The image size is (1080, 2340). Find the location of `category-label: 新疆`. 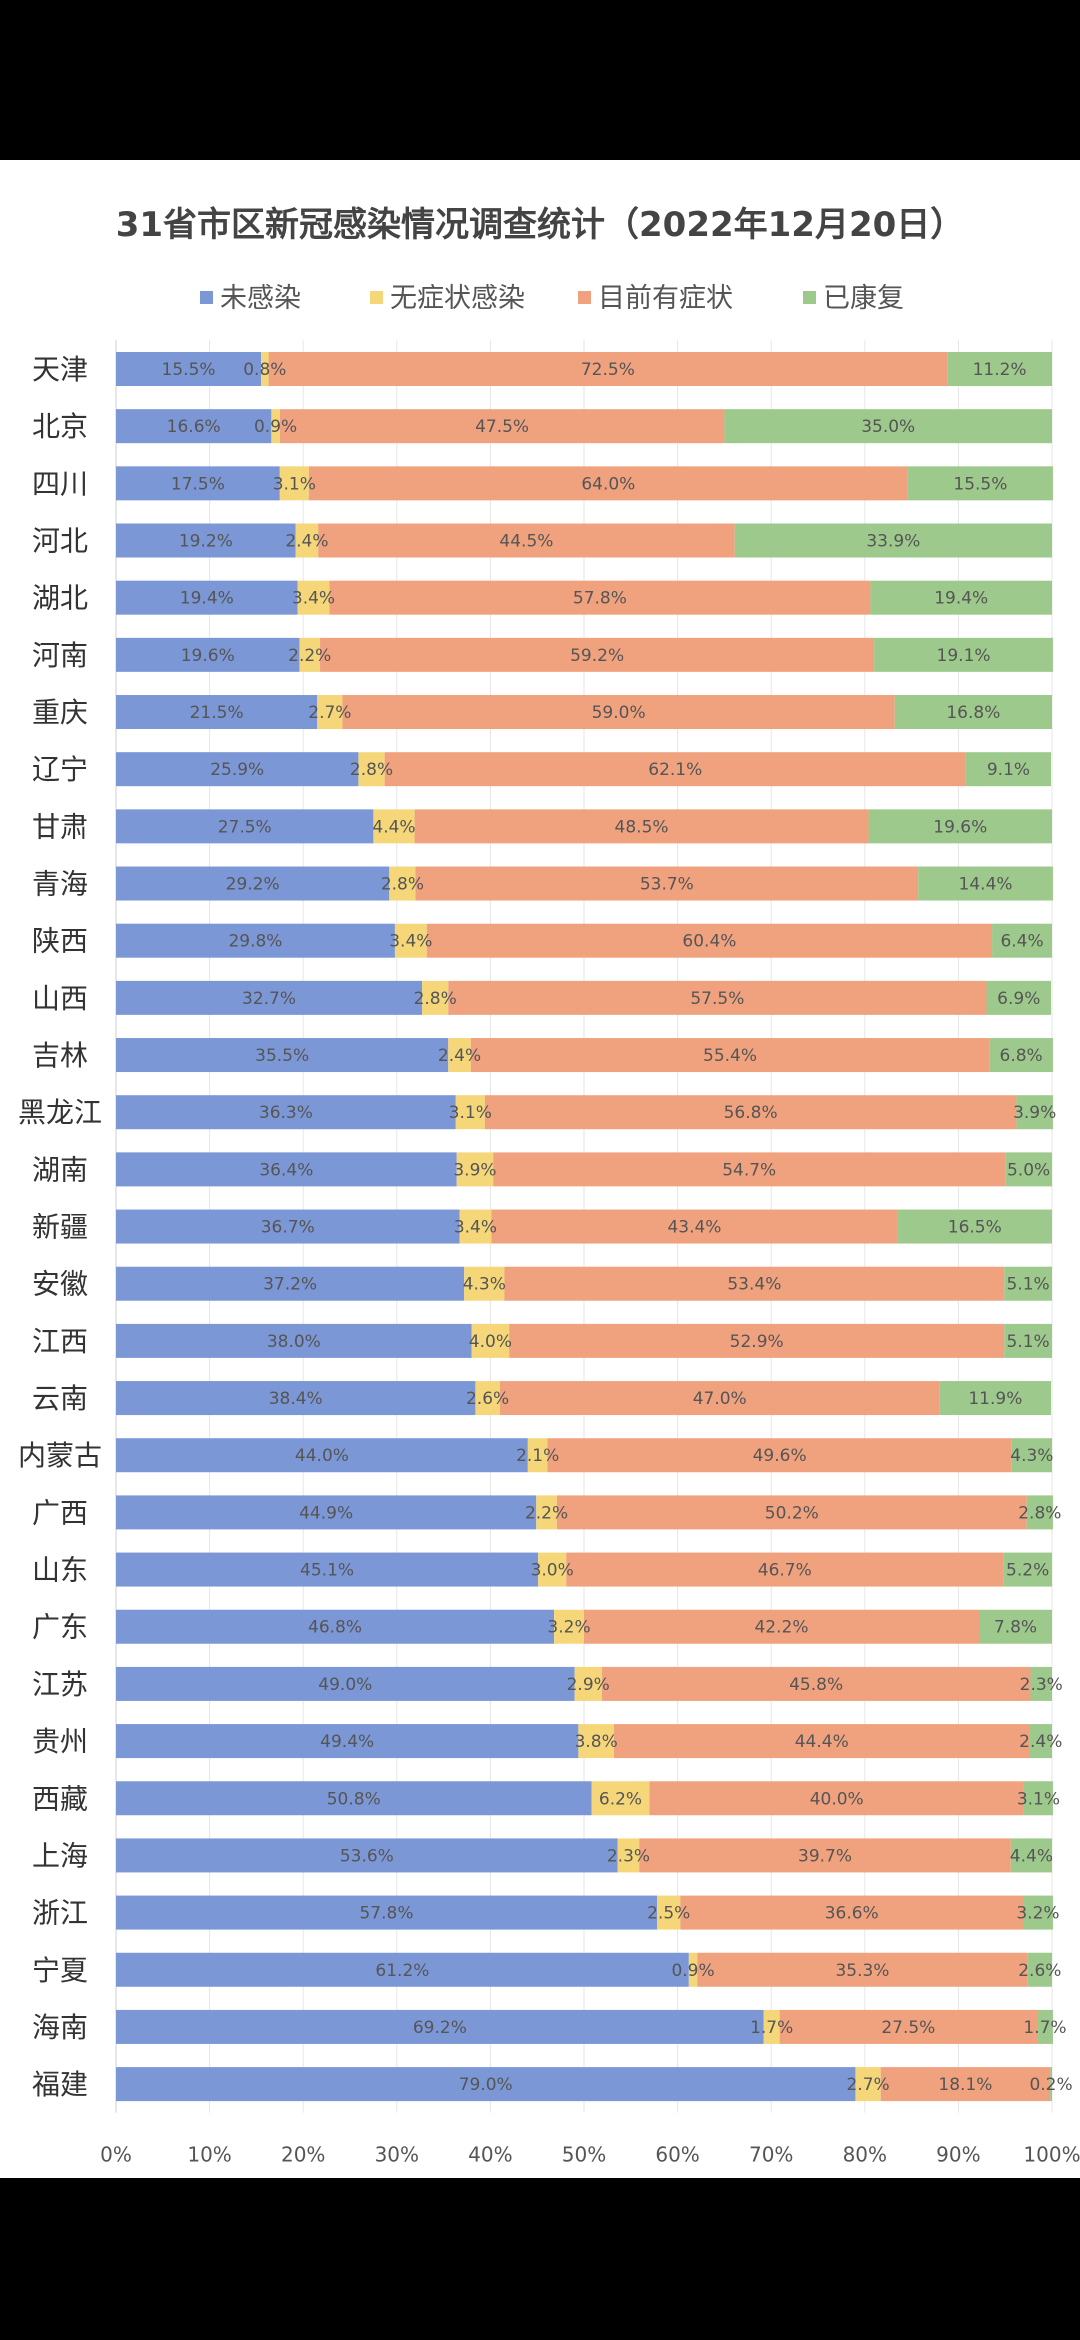

category-label: 新疆 is located at coordinates (60, 1227).